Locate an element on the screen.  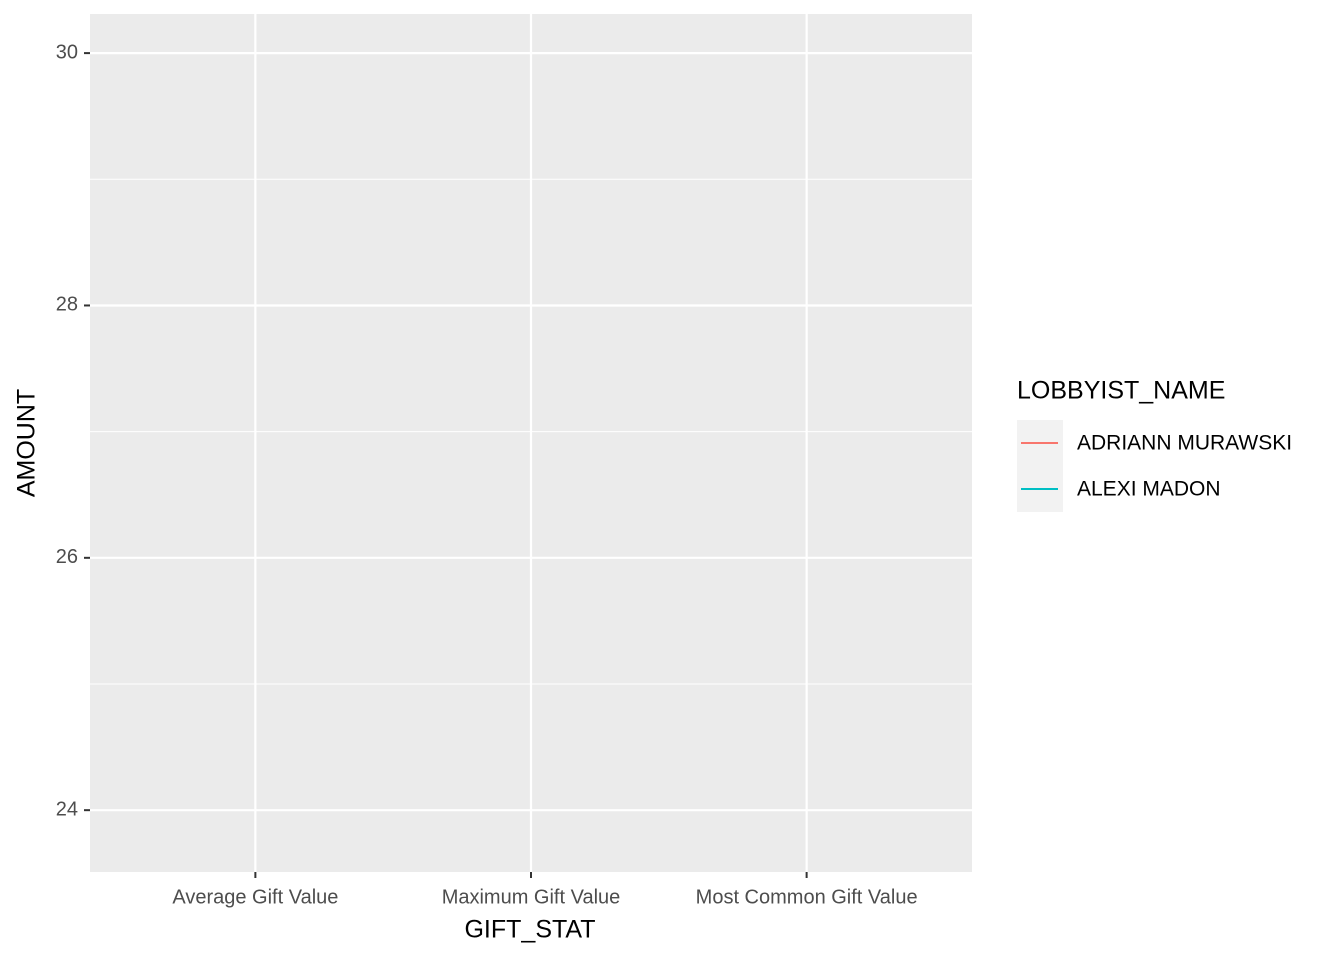
legend-label: ADRIANN MURAWSKI is located at coordinates (1184, 443).